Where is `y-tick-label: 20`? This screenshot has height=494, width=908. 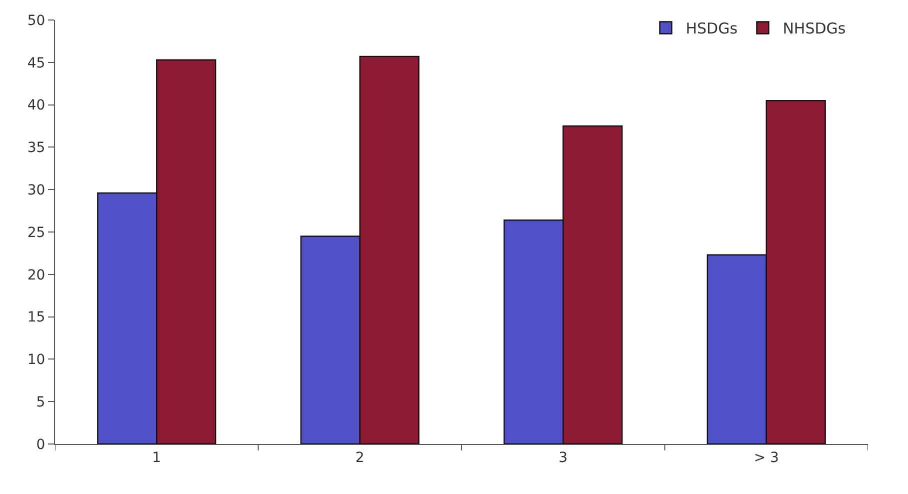
y-tick-label: 20 is located at coordinates (36, 275).